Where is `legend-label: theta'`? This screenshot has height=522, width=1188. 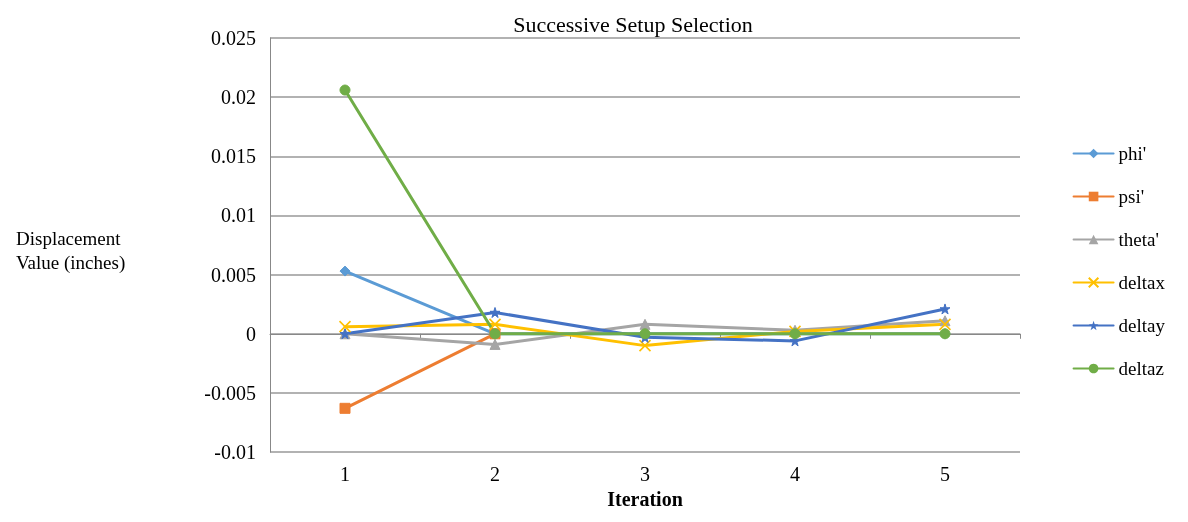
legend-label: theta' is located at coordinates (1138, 239).